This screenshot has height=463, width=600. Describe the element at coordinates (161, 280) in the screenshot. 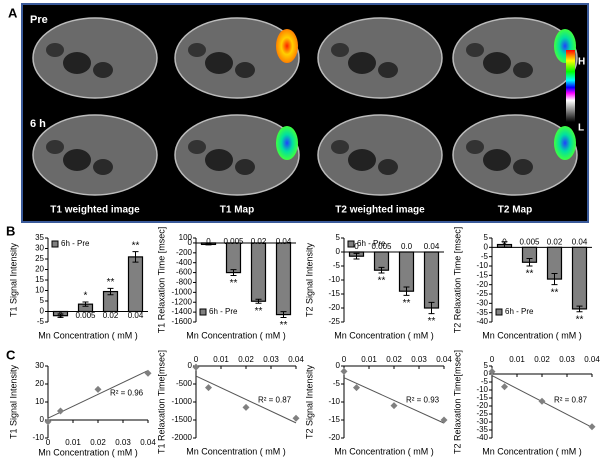

I see `y-axis-label: T1 Relaxation Time [msec]` at that location.